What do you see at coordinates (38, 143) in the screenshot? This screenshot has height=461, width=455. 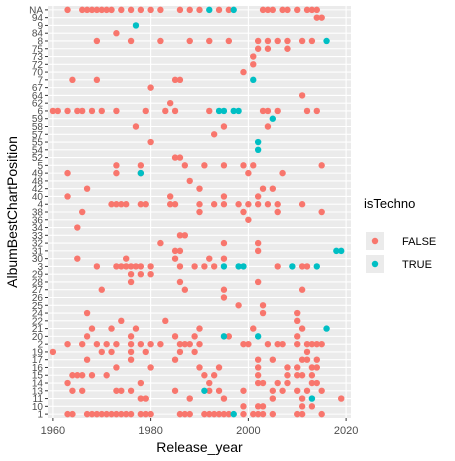 I see `y-tick-label: 55` at bounding box center [38, 143].